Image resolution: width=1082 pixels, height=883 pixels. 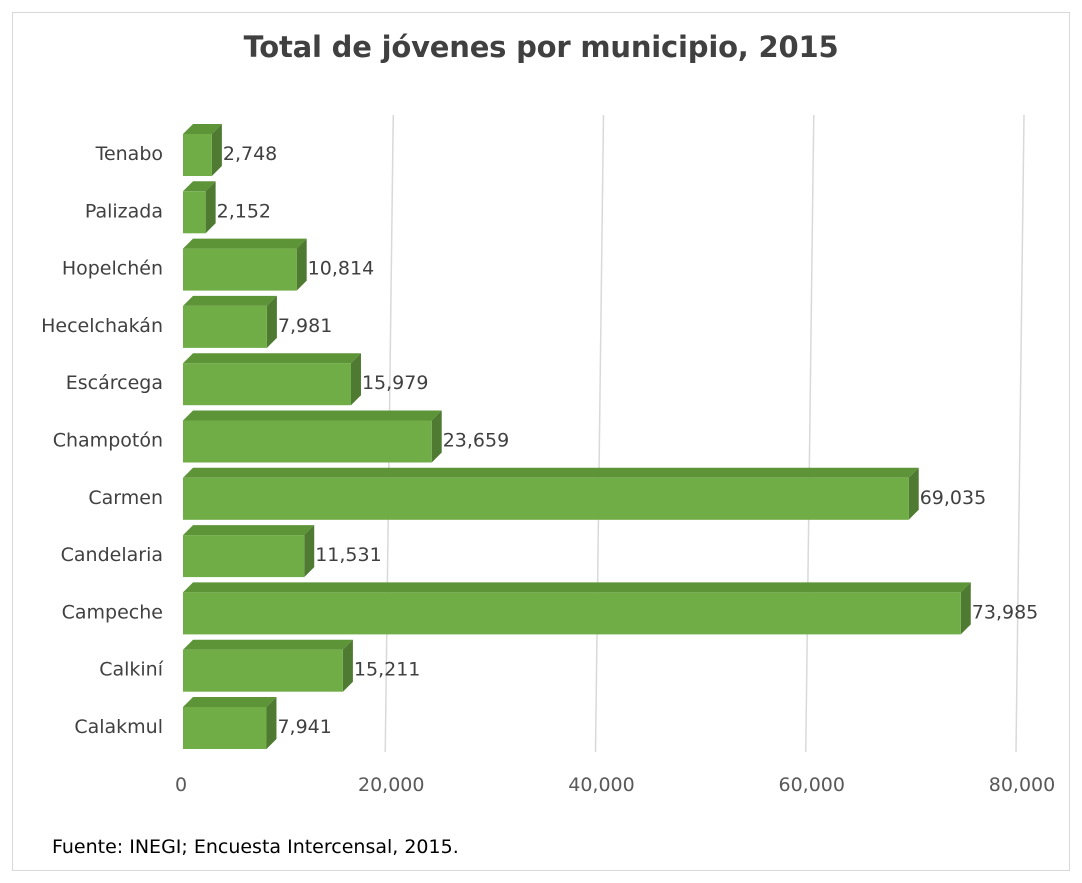 What do you see at coordinates (125, 498) in the screenshot?
I see `category-label: Carmen` at bounding box center [125, 498].